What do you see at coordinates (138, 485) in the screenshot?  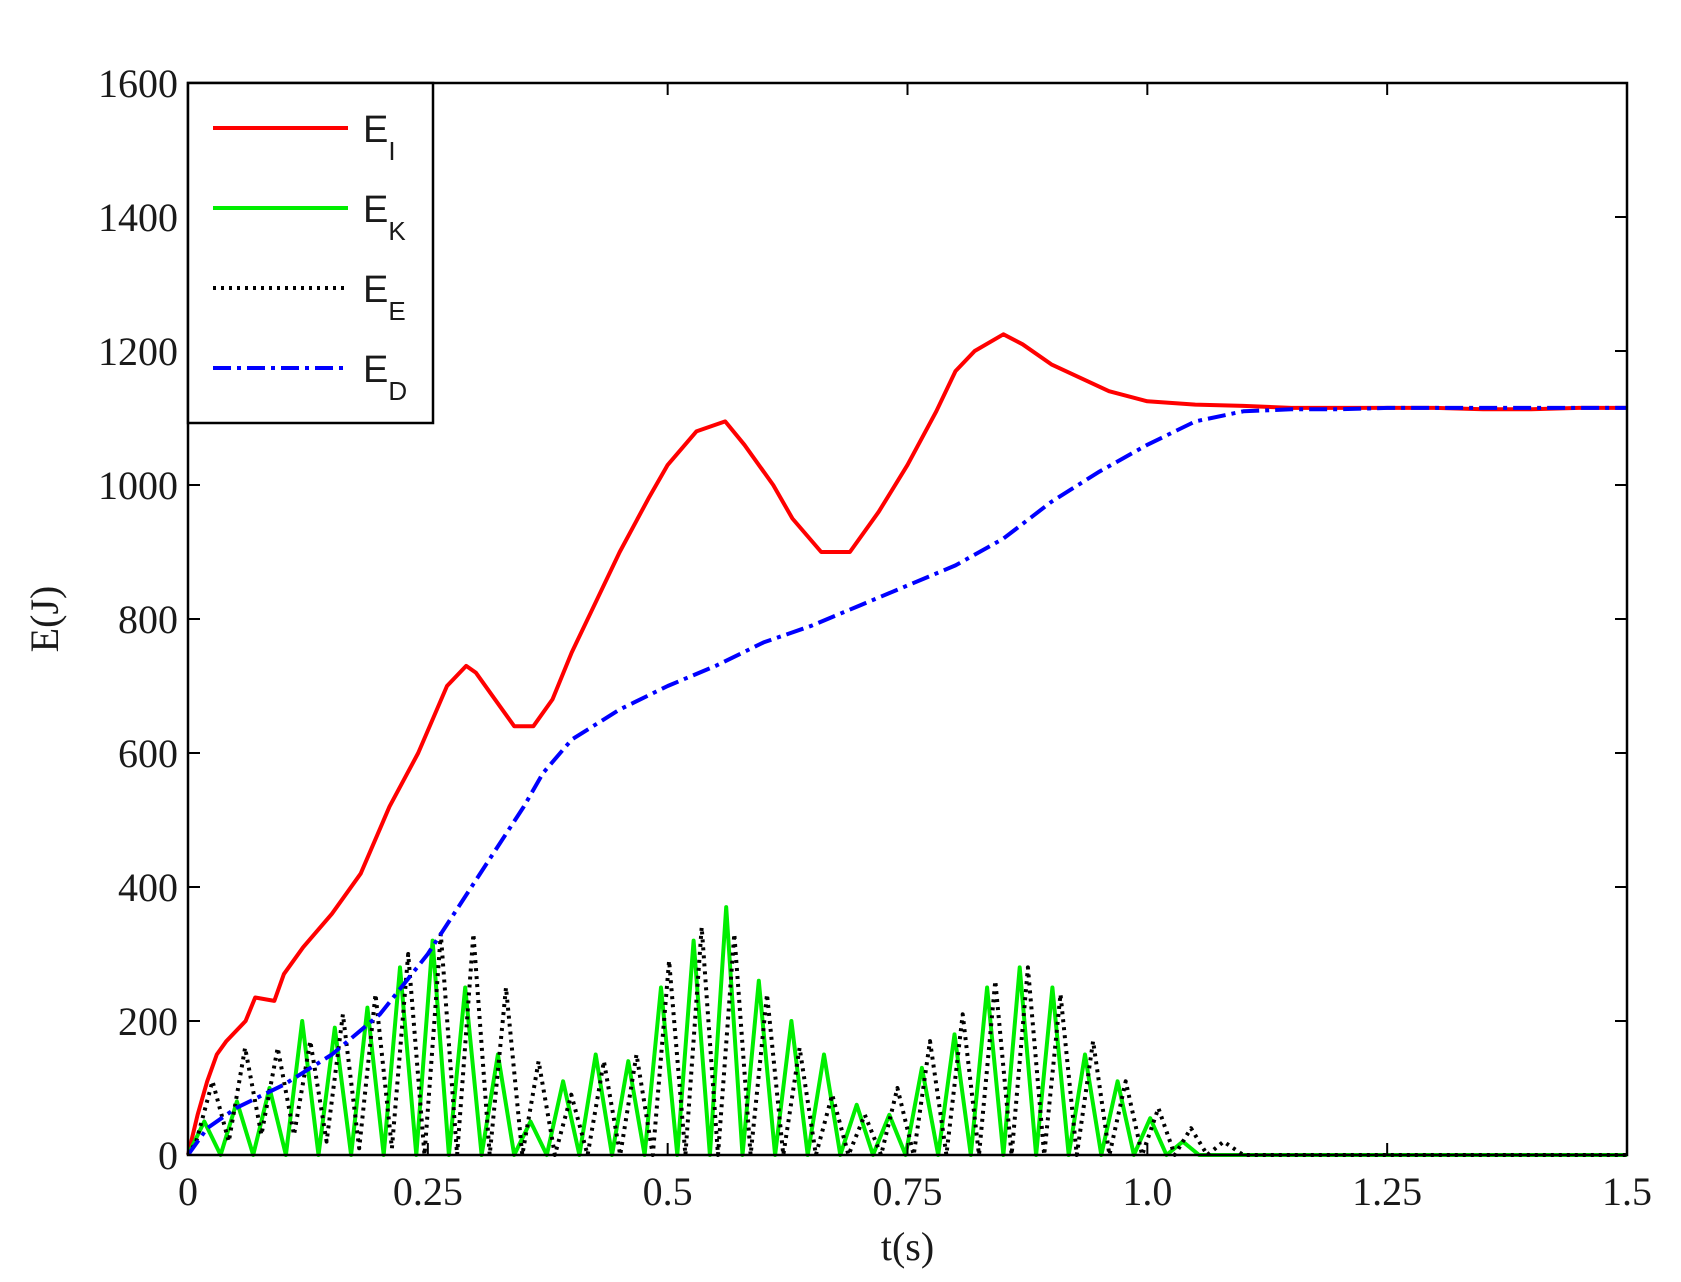 I see `y-tick-label: 1000` at bounding box center [138, 485].